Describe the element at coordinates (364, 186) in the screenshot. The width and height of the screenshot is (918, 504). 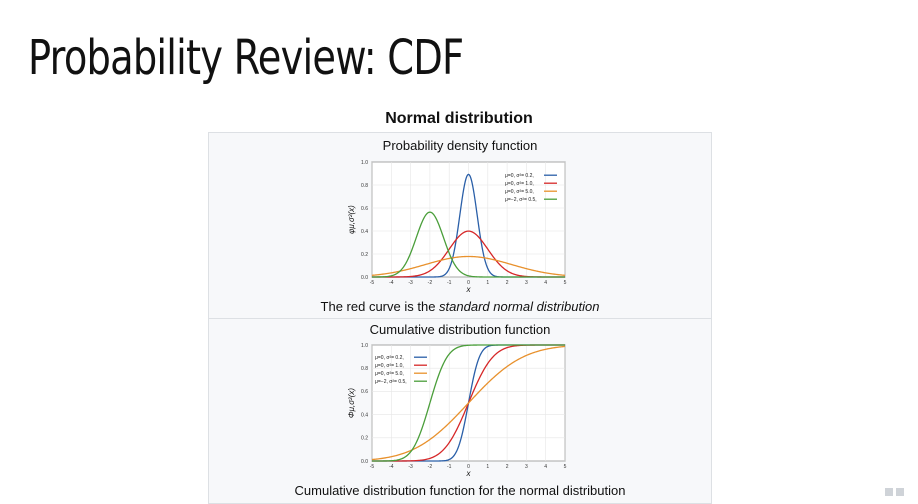
I see `y-tick-label: 0.8` at that location.